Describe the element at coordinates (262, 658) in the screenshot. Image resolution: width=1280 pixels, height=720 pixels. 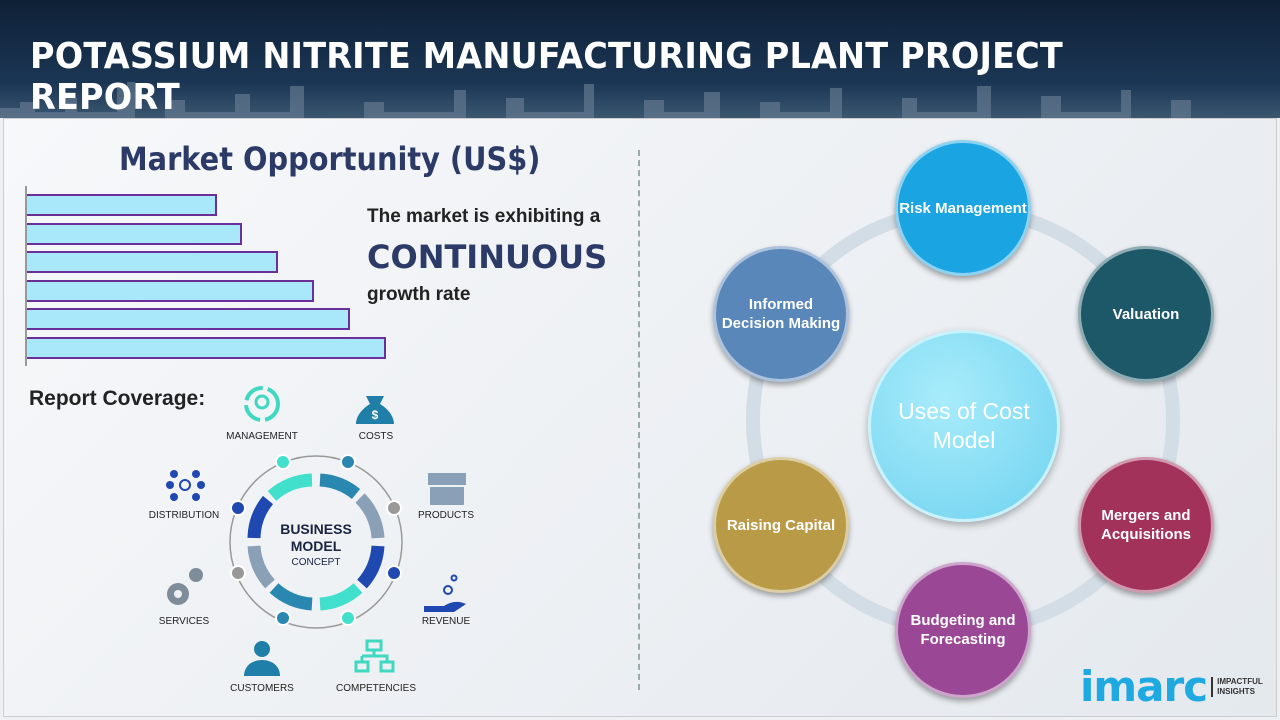
I see `customers-icon` at that location.